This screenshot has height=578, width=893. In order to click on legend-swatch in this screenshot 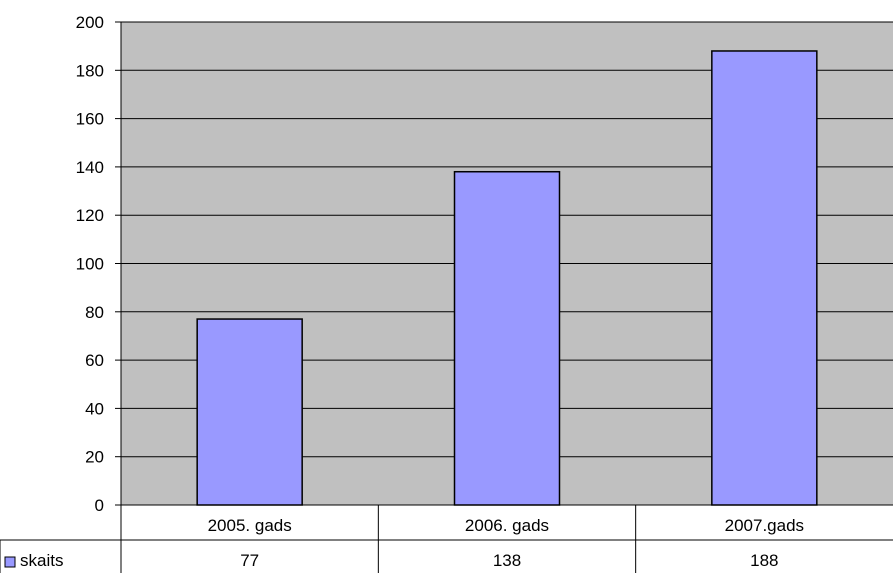, I will do `click(10, 562)`.